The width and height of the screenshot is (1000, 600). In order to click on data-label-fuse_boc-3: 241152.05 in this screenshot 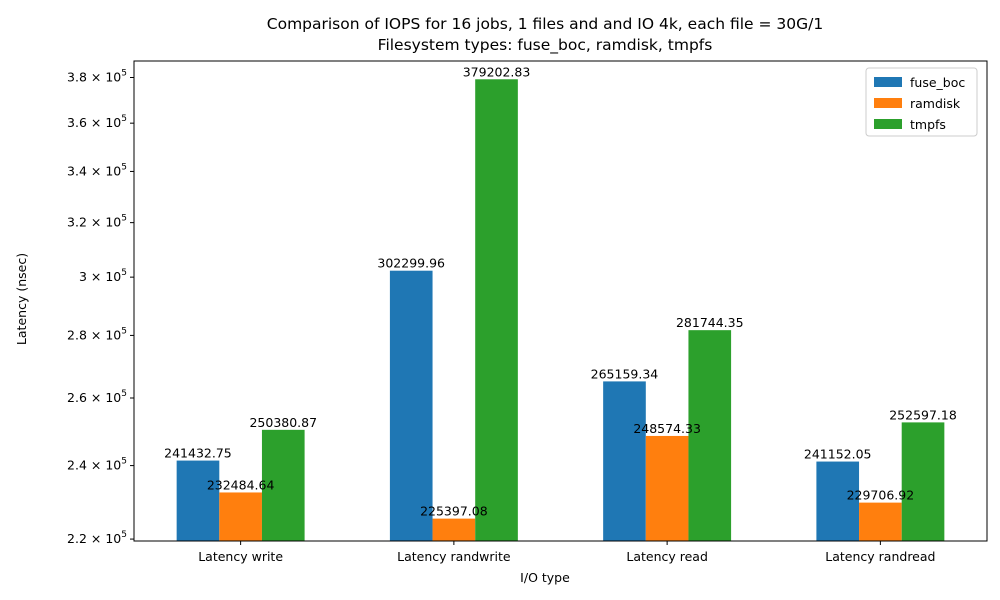, I will do `click(838, 454)`.